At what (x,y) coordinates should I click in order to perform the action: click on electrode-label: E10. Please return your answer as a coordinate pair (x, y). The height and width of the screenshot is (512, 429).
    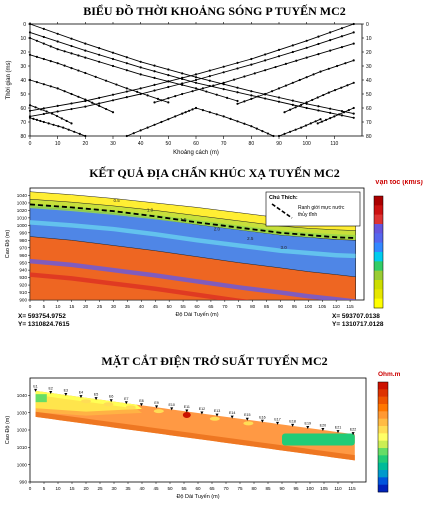
    Looking at the image, I should click on (171, 405).